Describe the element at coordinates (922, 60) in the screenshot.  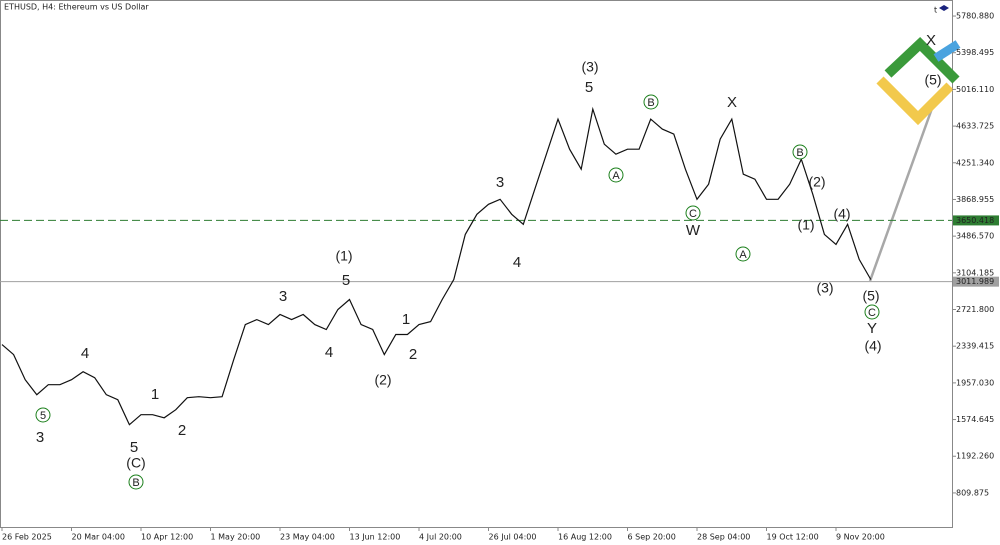
I see `logo-green` at that location.